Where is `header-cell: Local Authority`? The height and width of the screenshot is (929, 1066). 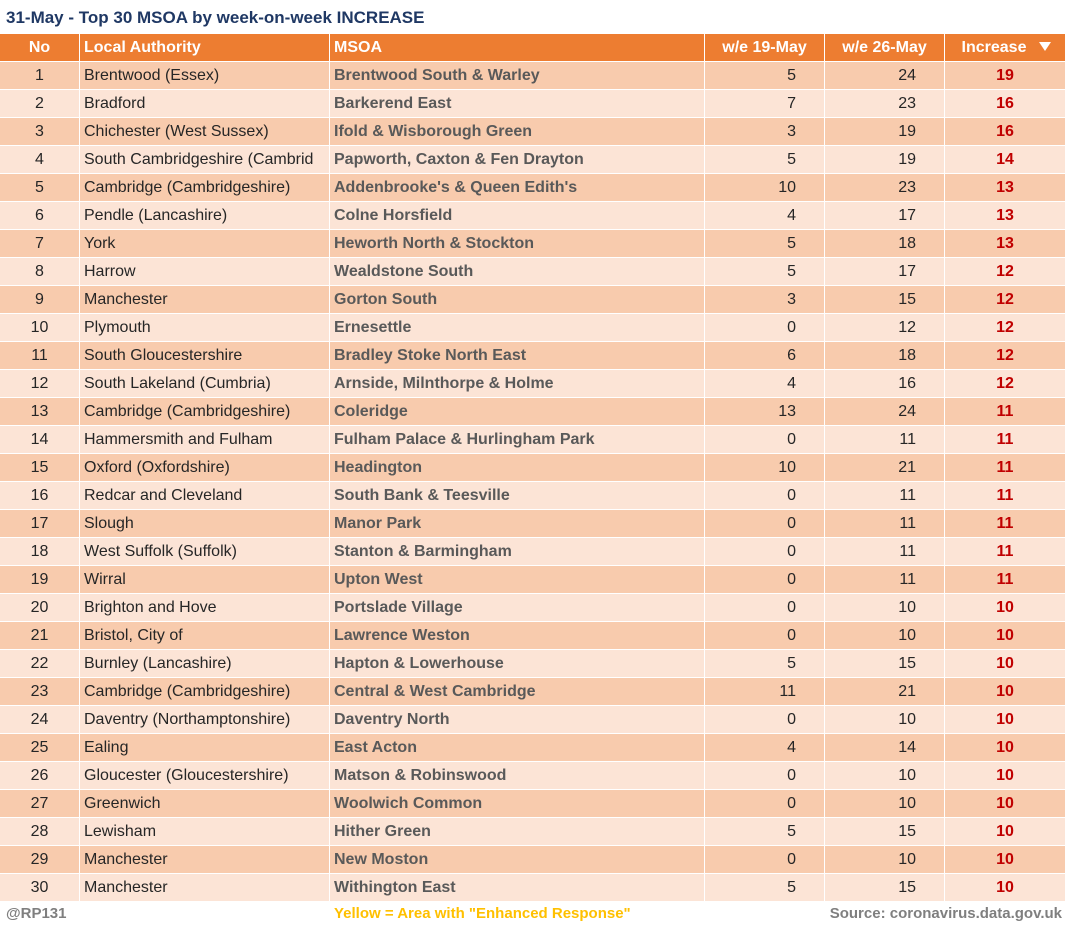
header-cell: Local Authority is located at coordinates (205, 48).